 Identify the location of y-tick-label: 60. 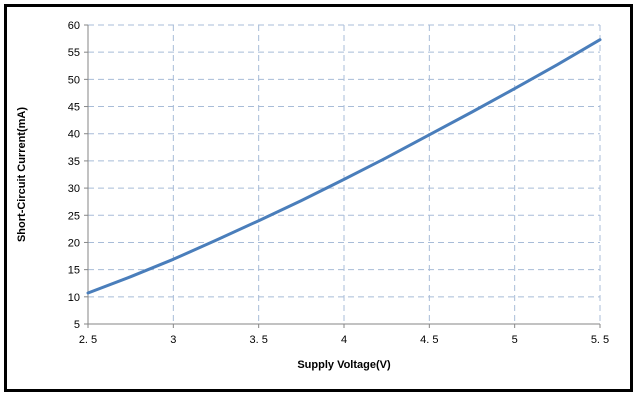
(74, 26).